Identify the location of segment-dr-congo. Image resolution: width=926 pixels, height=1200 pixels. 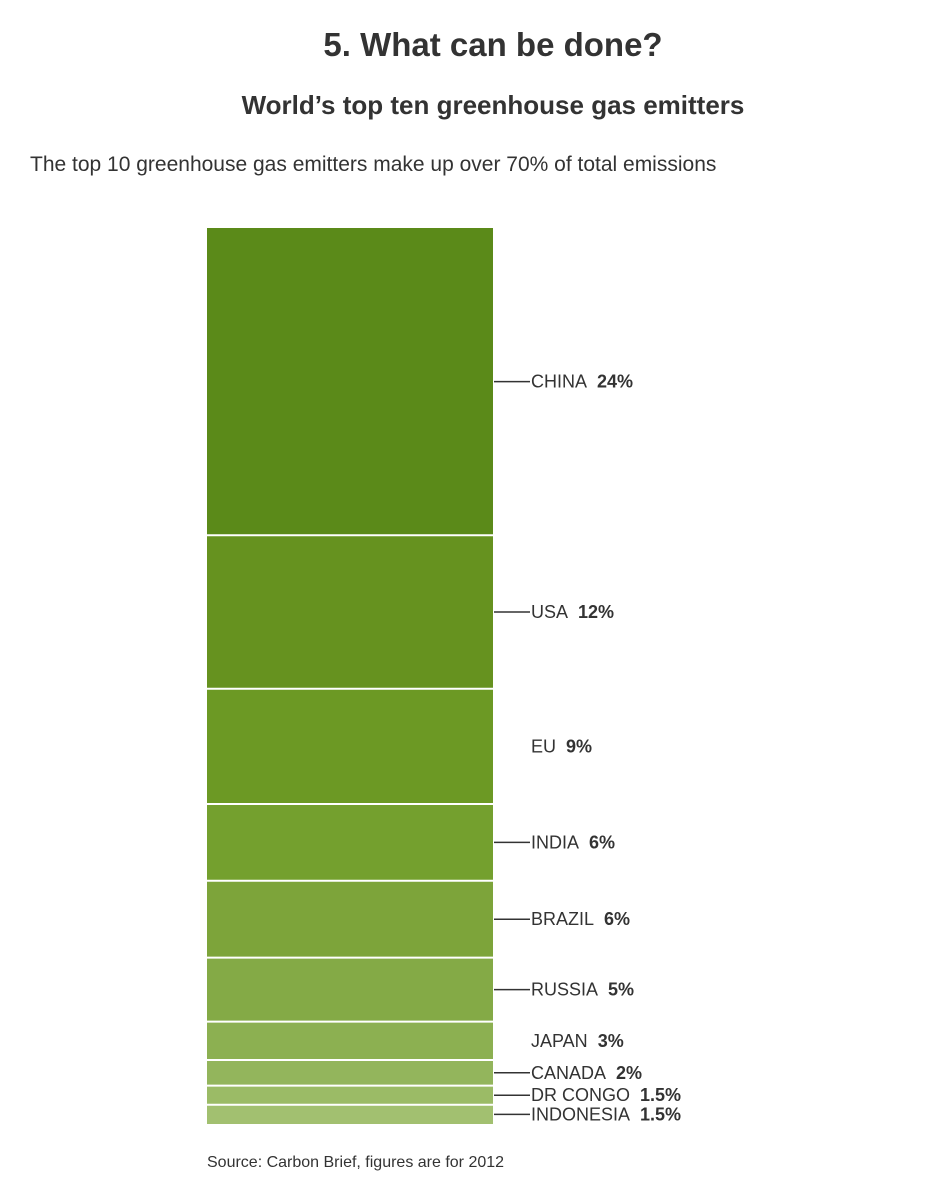
(350, 1095).